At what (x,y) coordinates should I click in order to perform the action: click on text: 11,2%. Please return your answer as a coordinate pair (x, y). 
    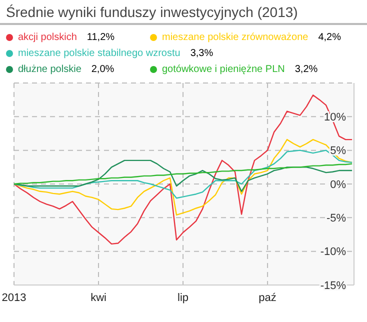
    Looking at the image, I should click on (100, 37).